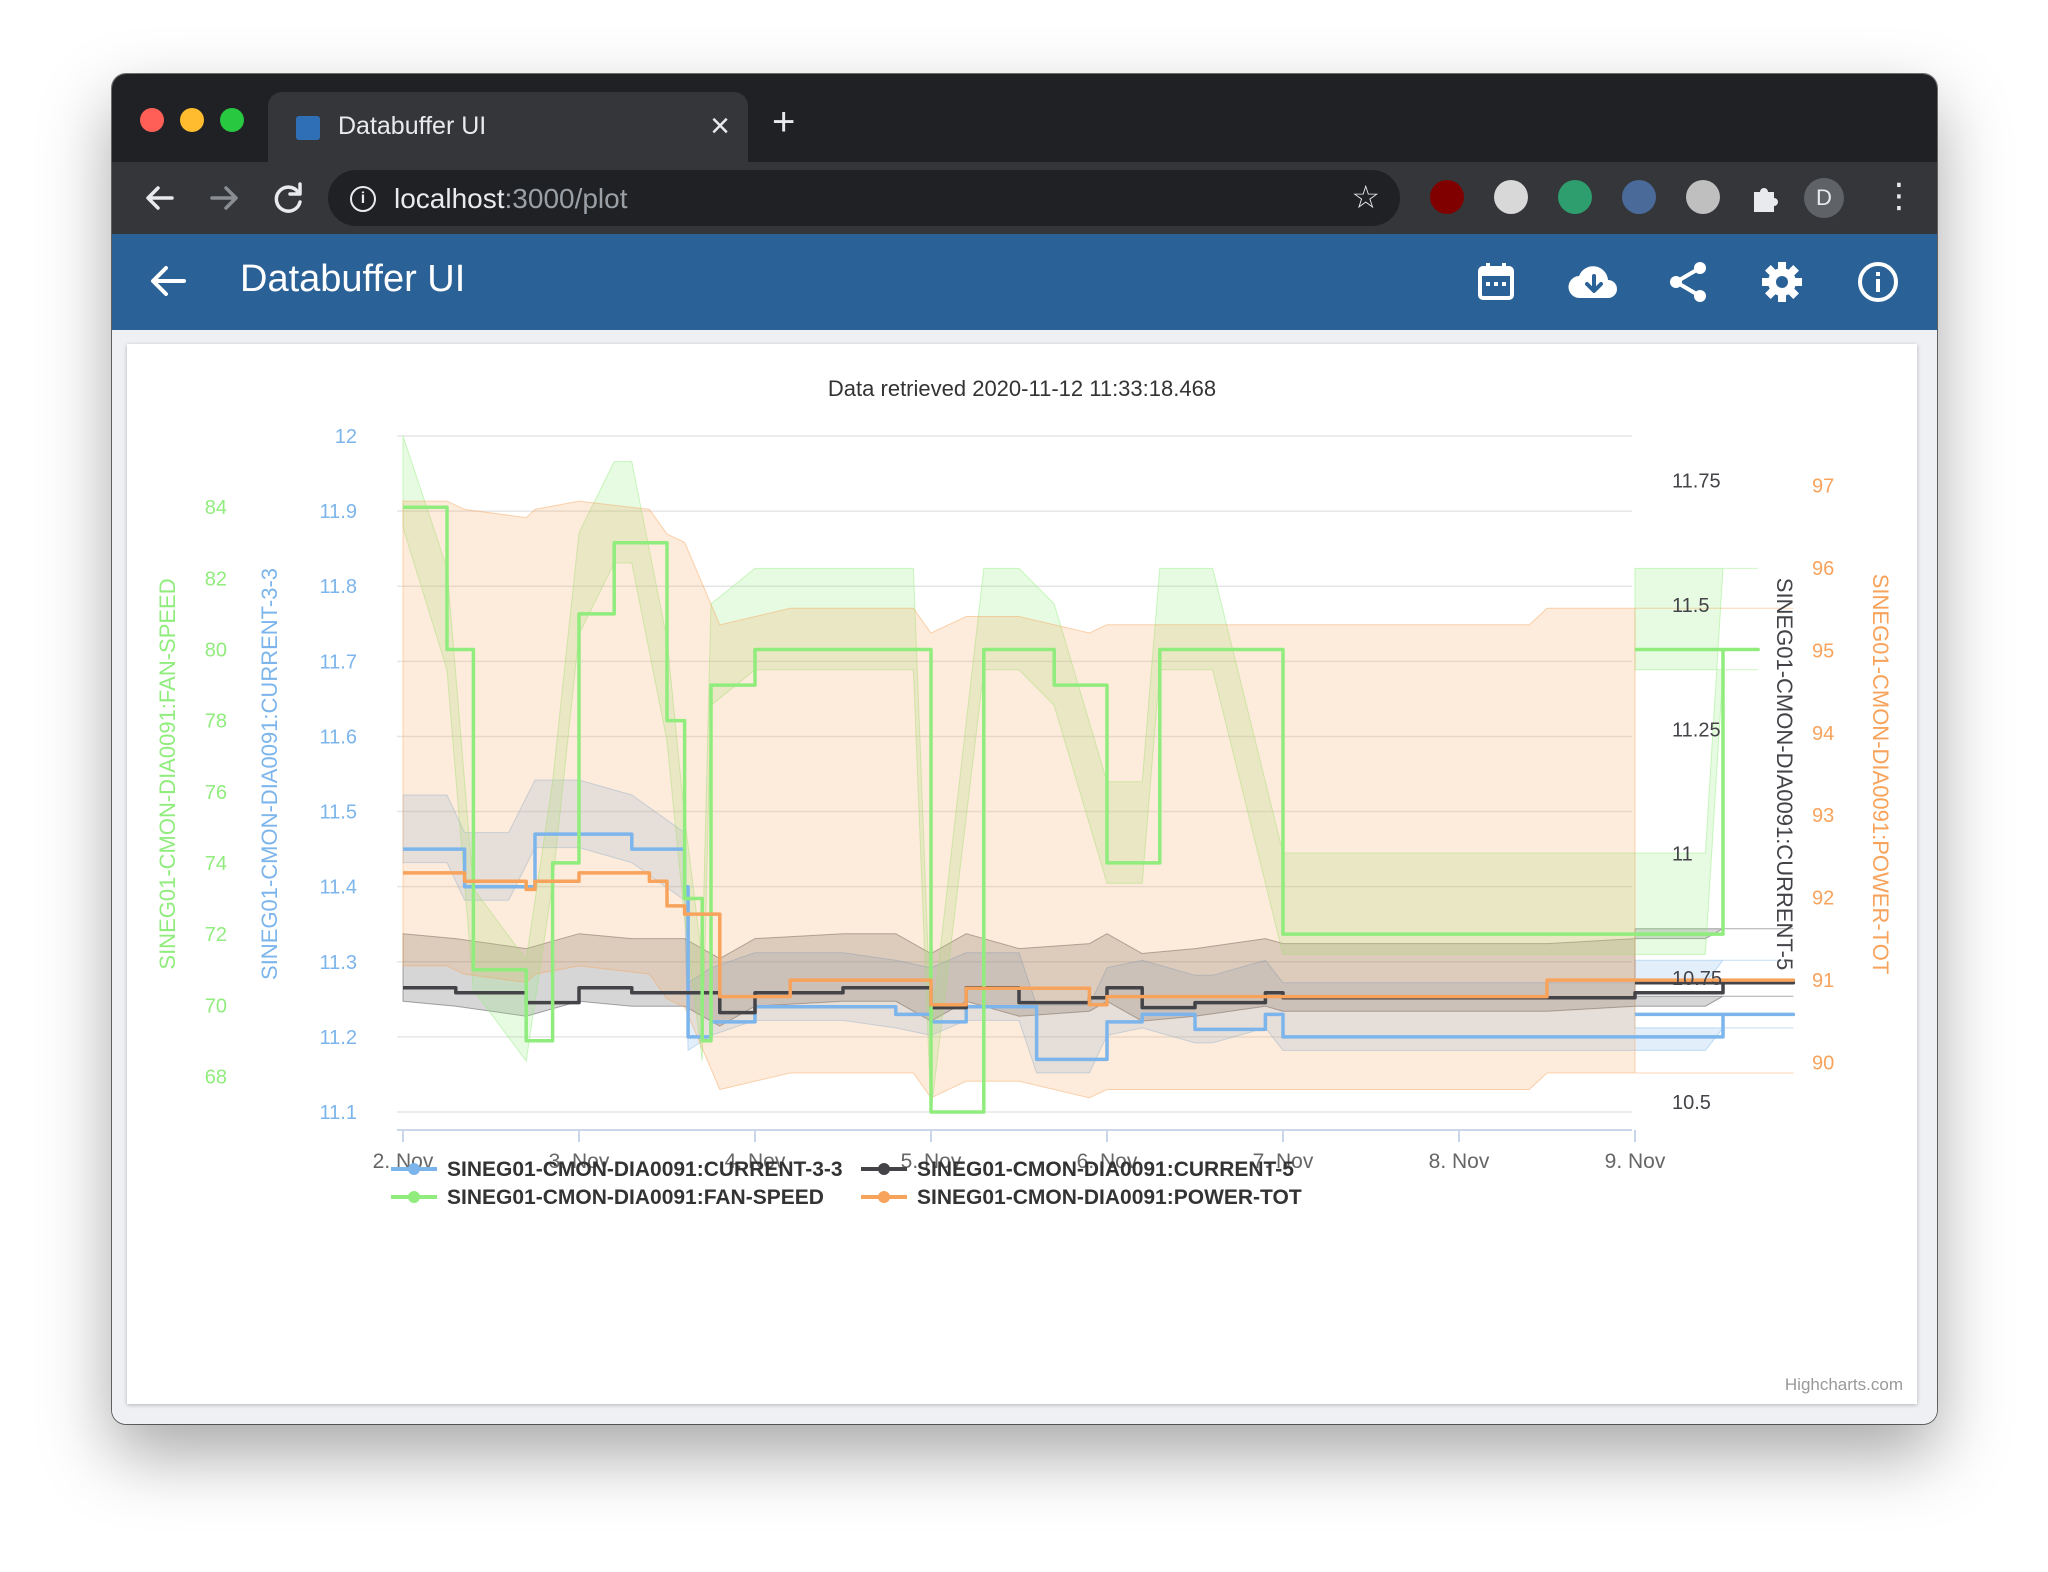 The width and height of the screenshot is (2048, 1572). I want to click on chart-credits: Highcharts.com, so click(1844, 1384).